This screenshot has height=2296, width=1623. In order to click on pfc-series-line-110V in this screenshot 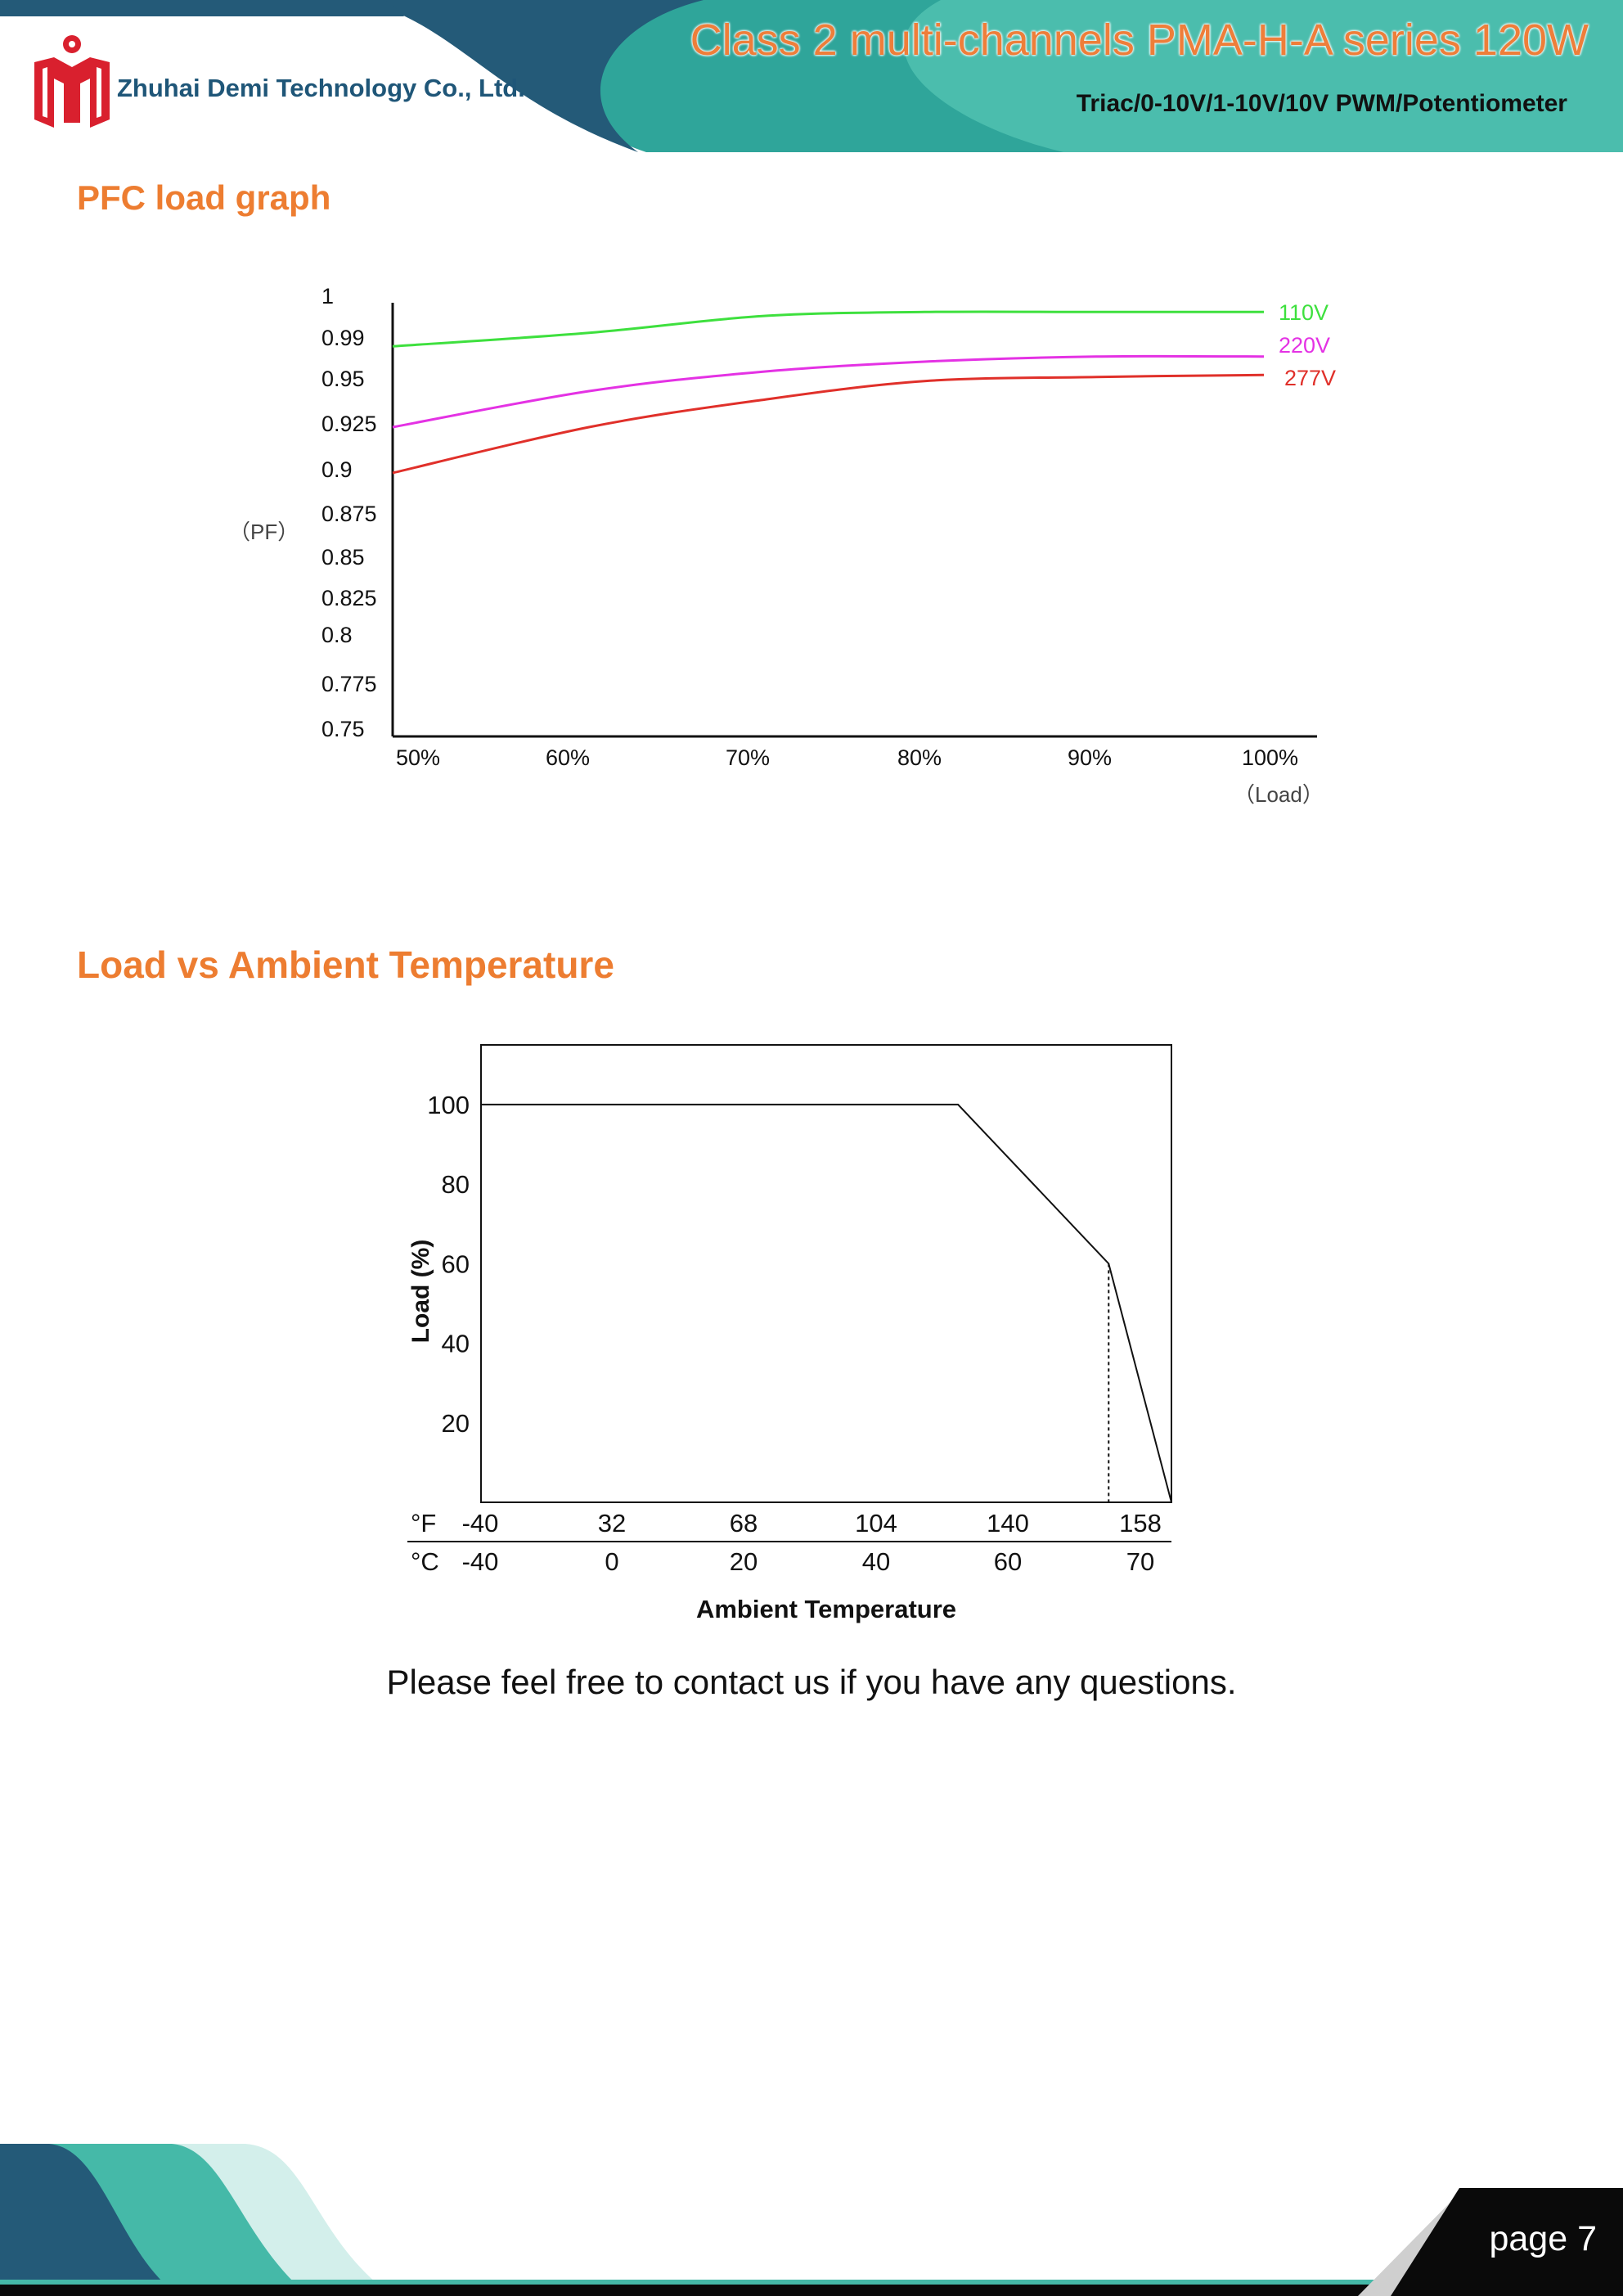, I will do `click(828, 329)`.